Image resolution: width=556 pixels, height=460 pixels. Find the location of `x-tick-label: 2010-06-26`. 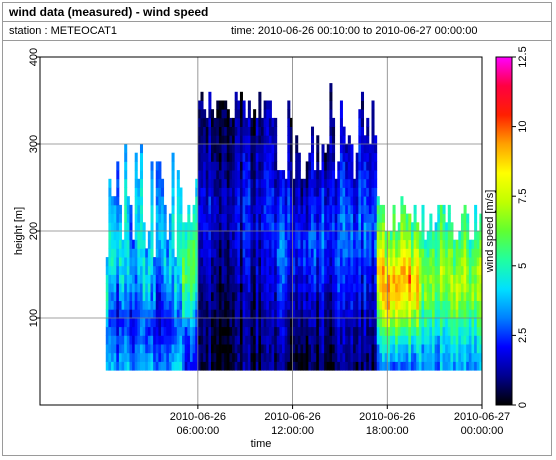

x-tick-label: 2010-06-26 is located at coordinates (198, 417).